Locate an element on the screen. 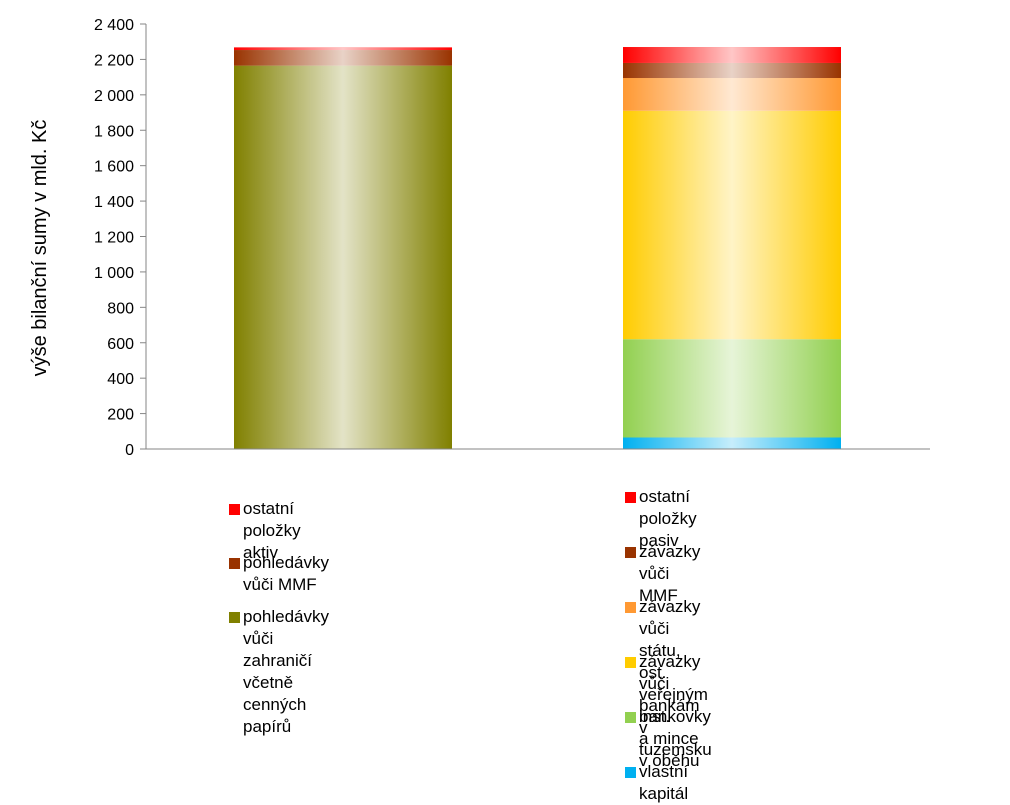  bar-highlight-pasiva is located at coordinates (732, 248).